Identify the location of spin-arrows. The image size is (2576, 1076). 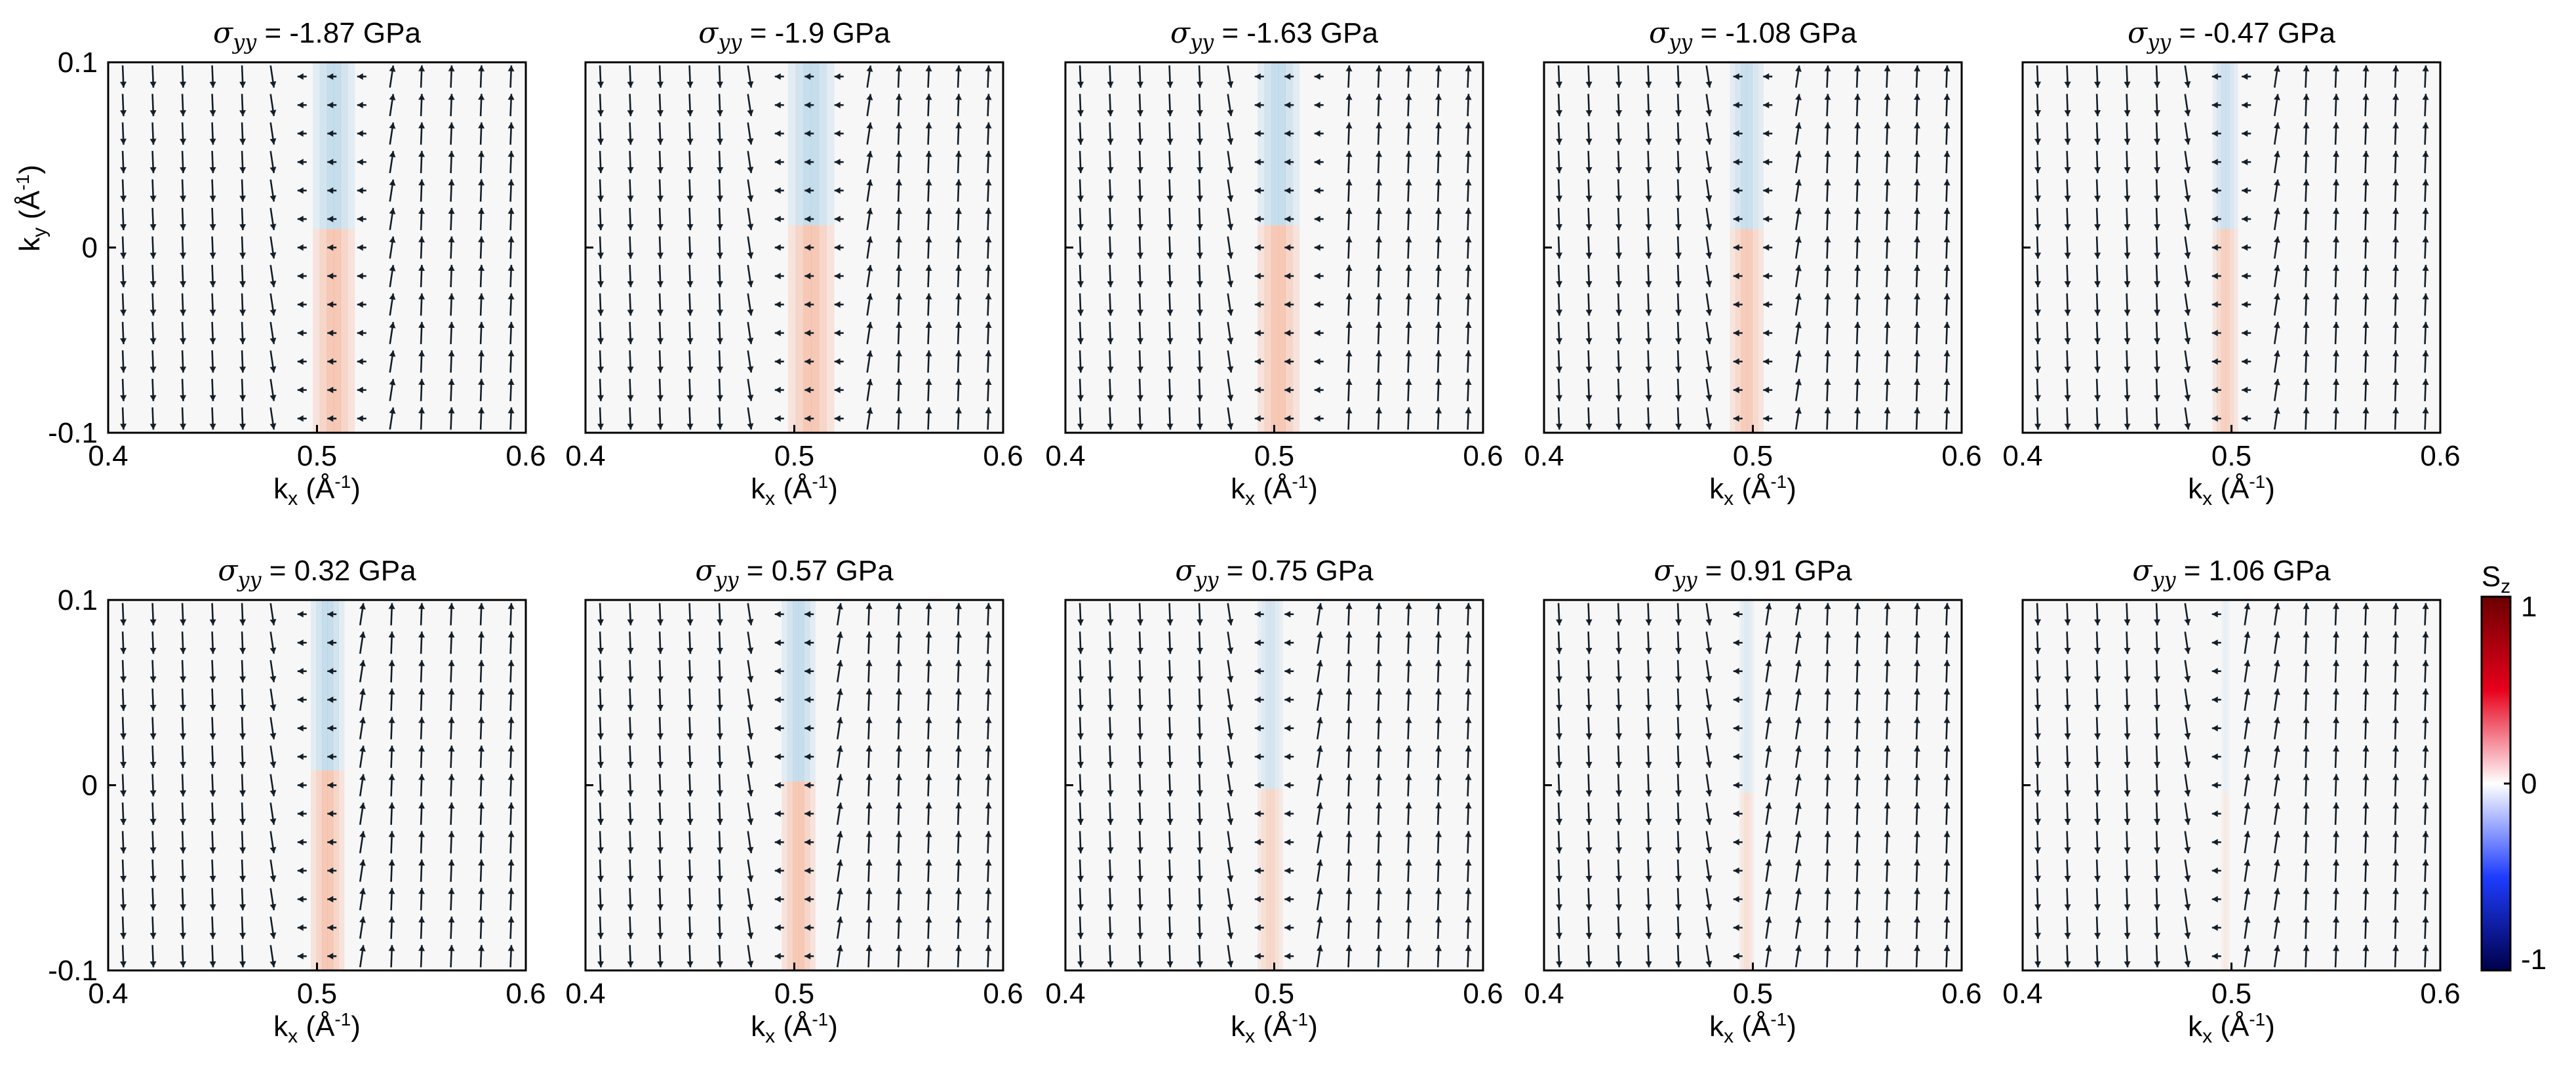
(1274, 247).